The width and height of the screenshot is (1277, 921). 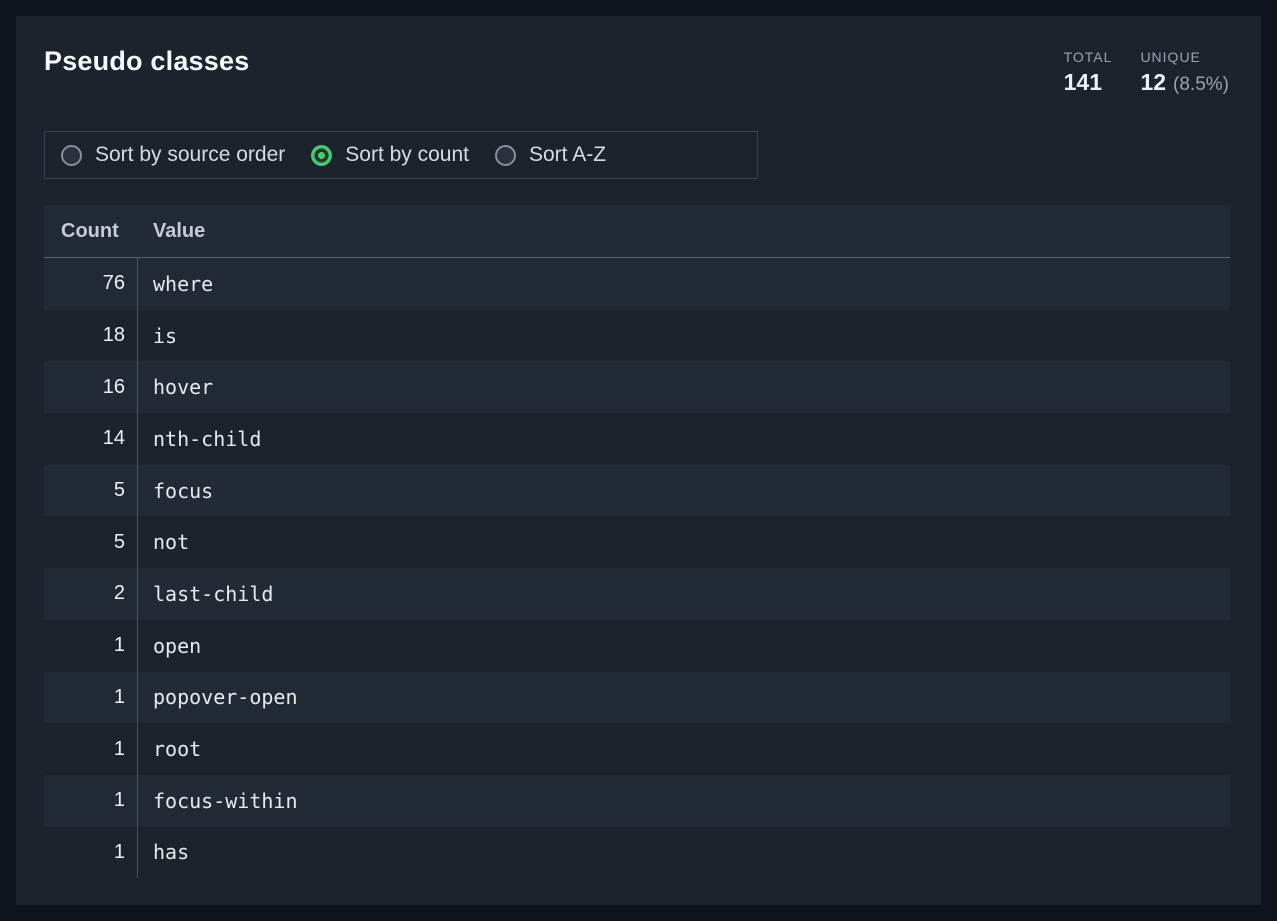 I want to click on table-header-row: Count Value, so click(x=637, y=231).